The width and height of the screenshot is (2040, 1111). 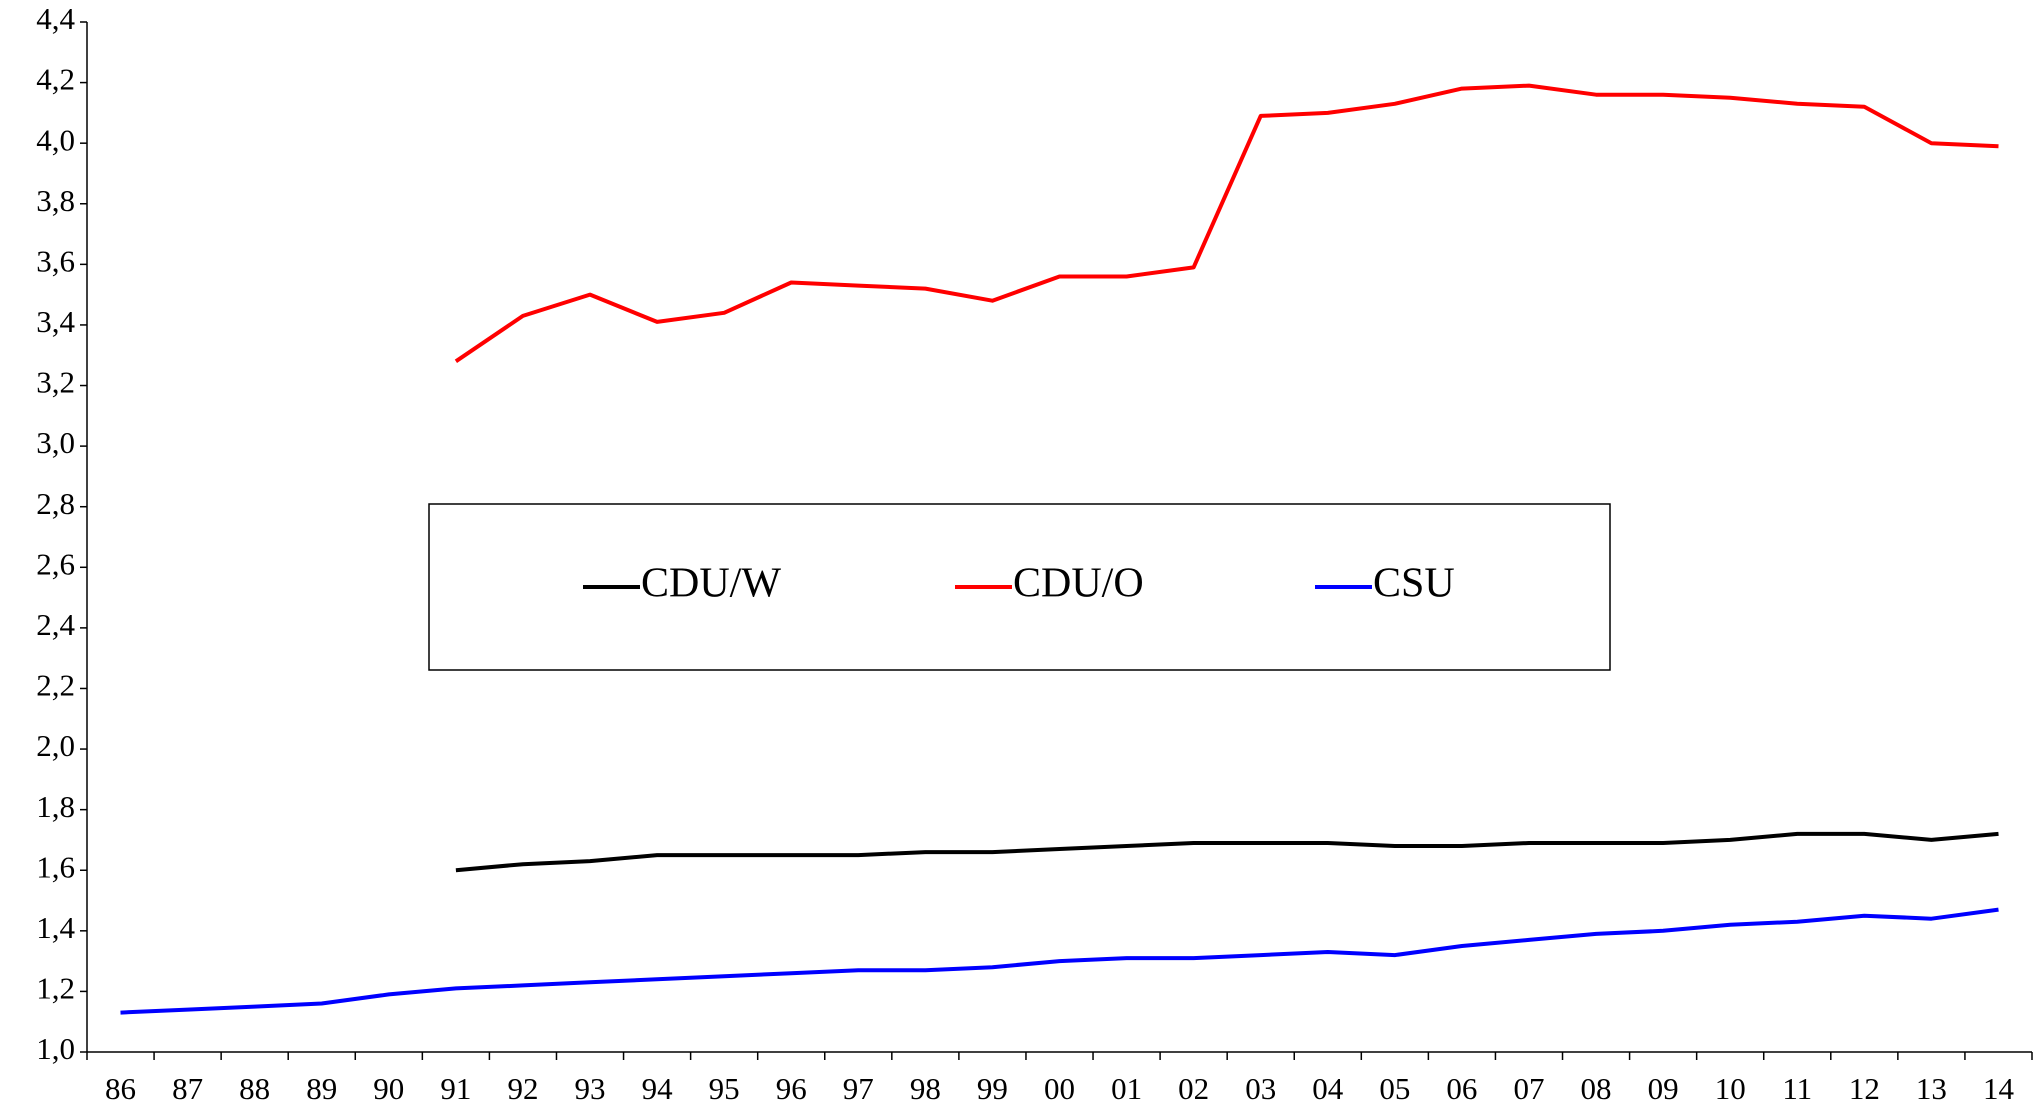 I want to click on x-tick-label: 90, so click(x=388, y=1088).